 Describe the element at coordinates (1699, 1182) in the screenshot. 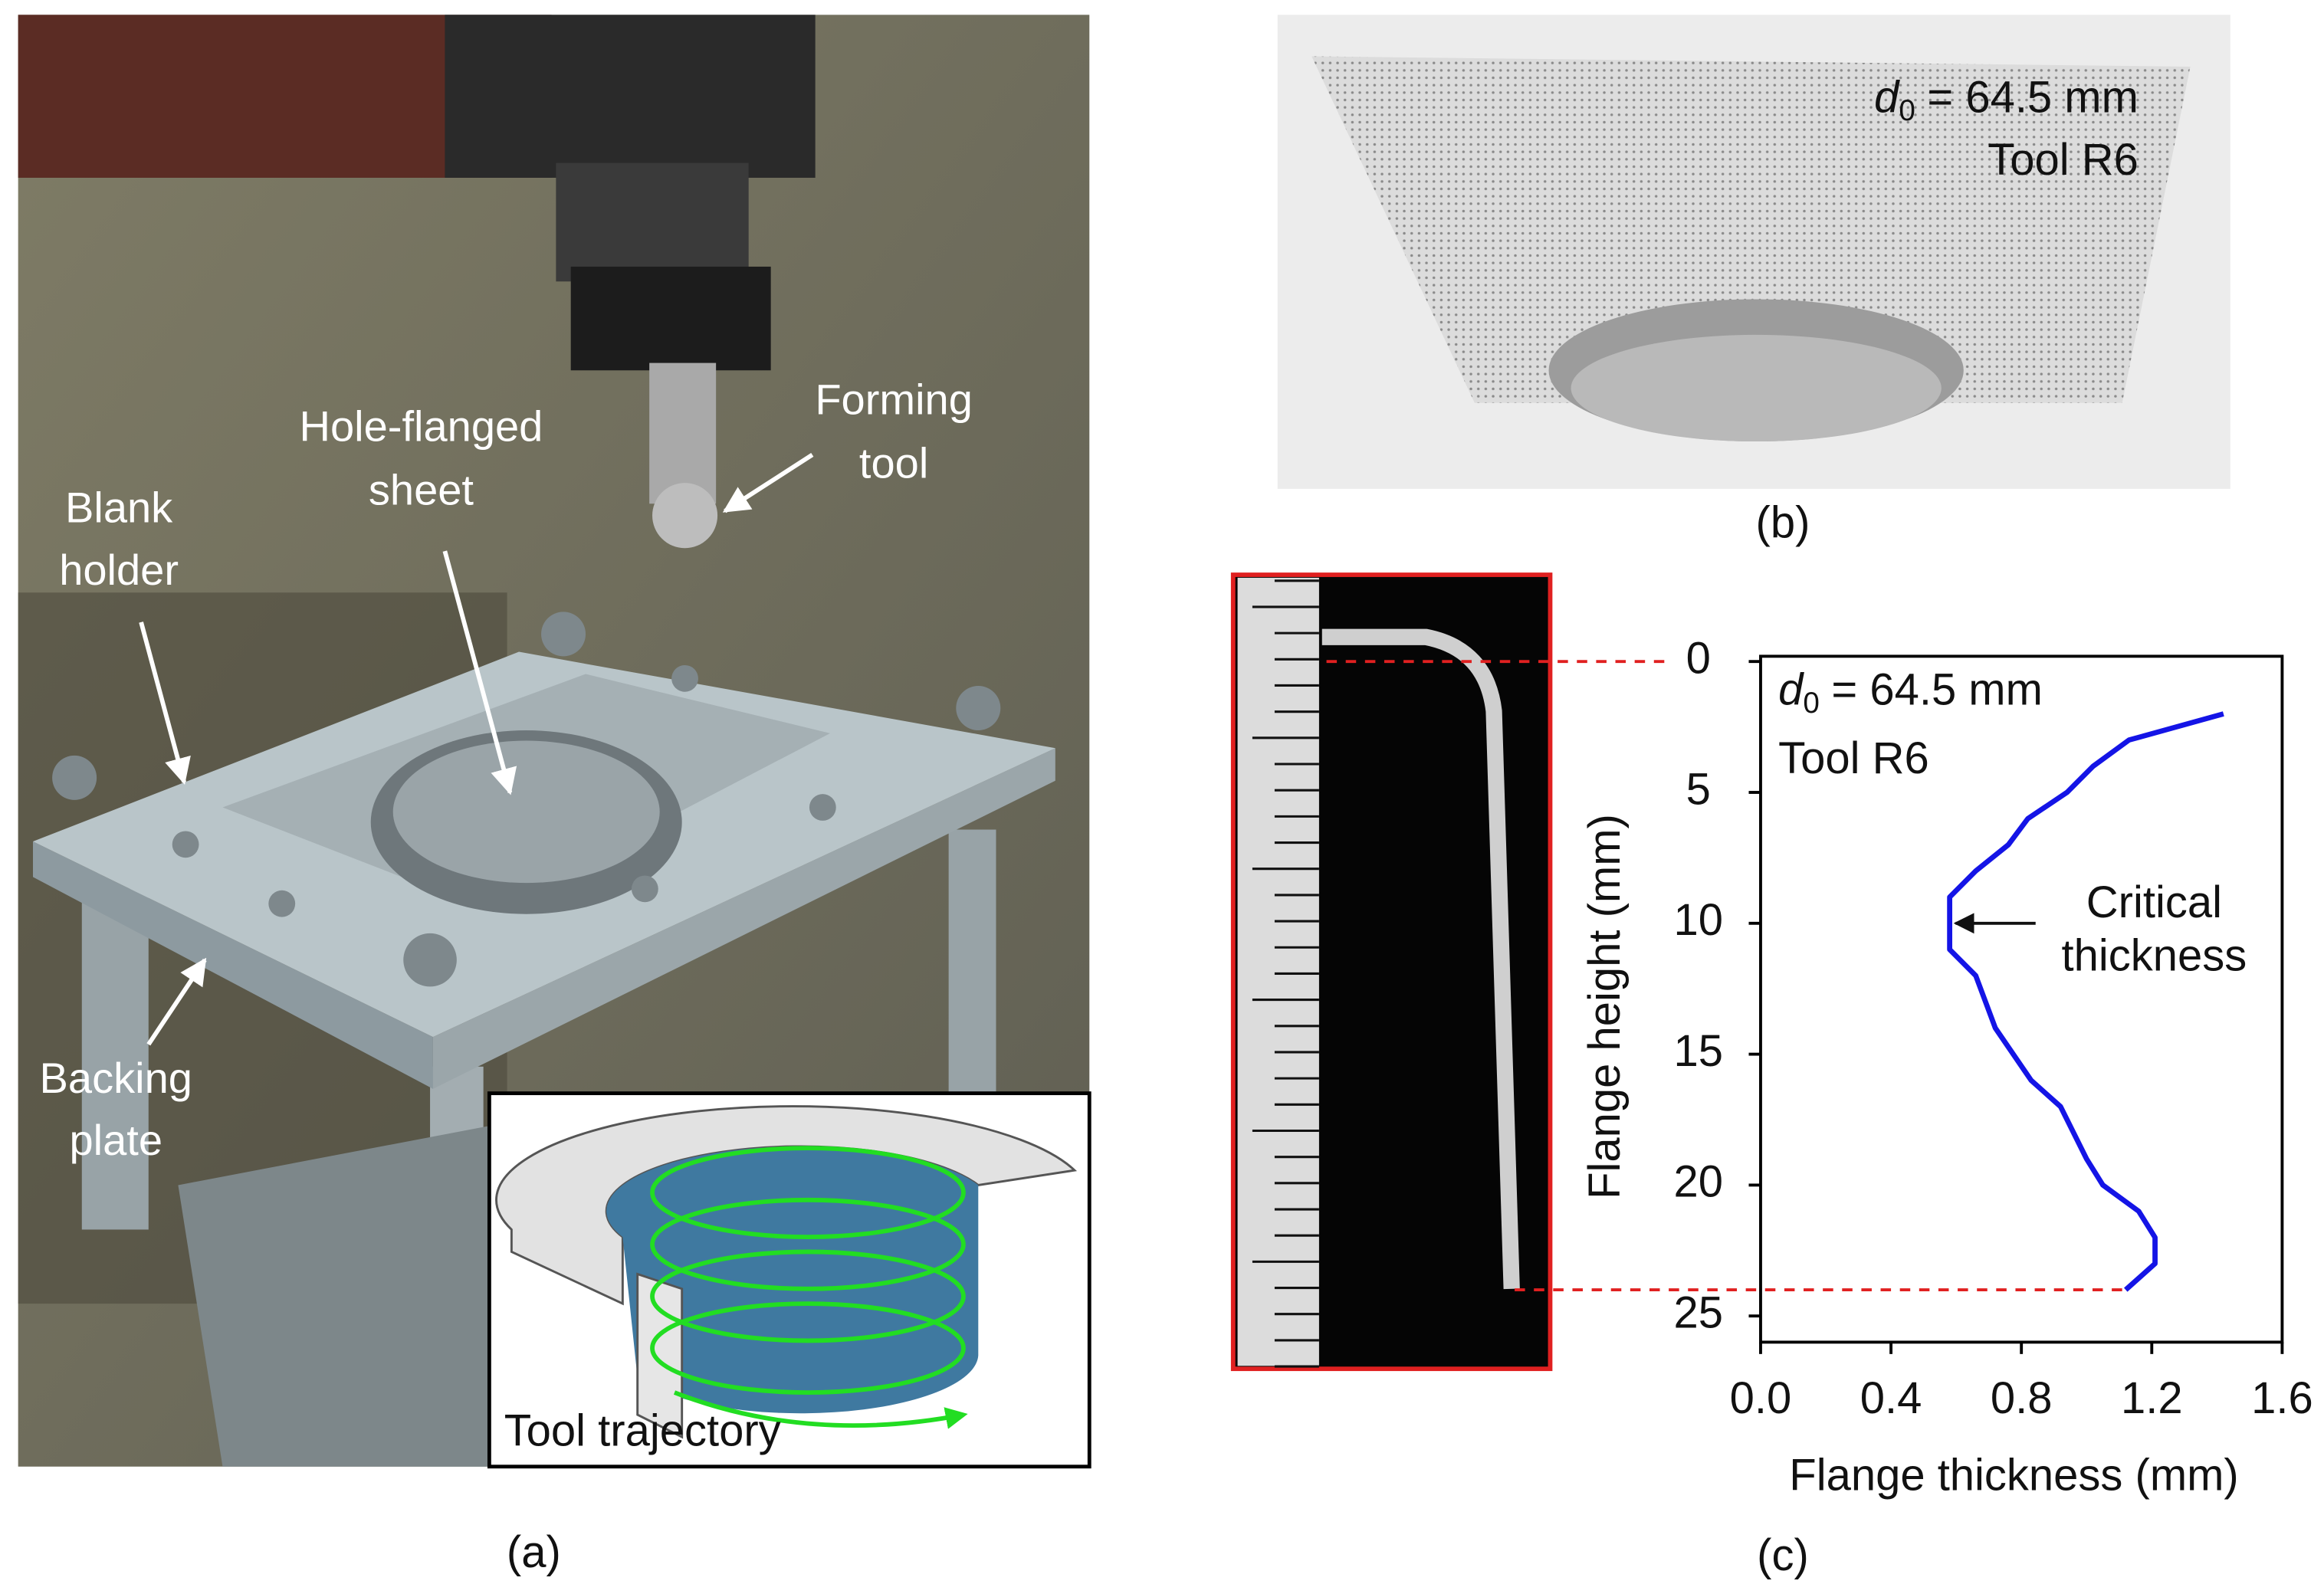

I see `y-tick-label: 20` at that location.